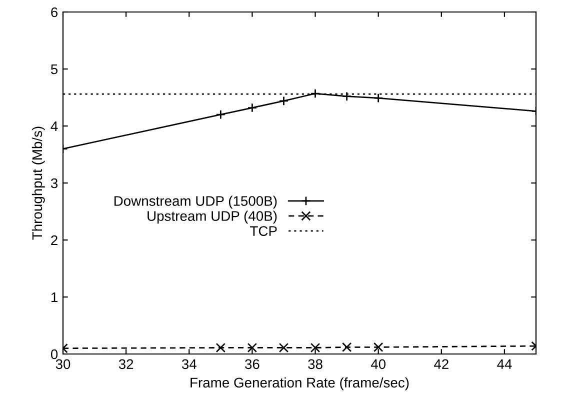 This screenshot has width=564, height=406. Describe the element at coordinates (299, 383) in the screenshot. I see `x-axis-title: Frame Generation Rate (frame/sec)` at that location.